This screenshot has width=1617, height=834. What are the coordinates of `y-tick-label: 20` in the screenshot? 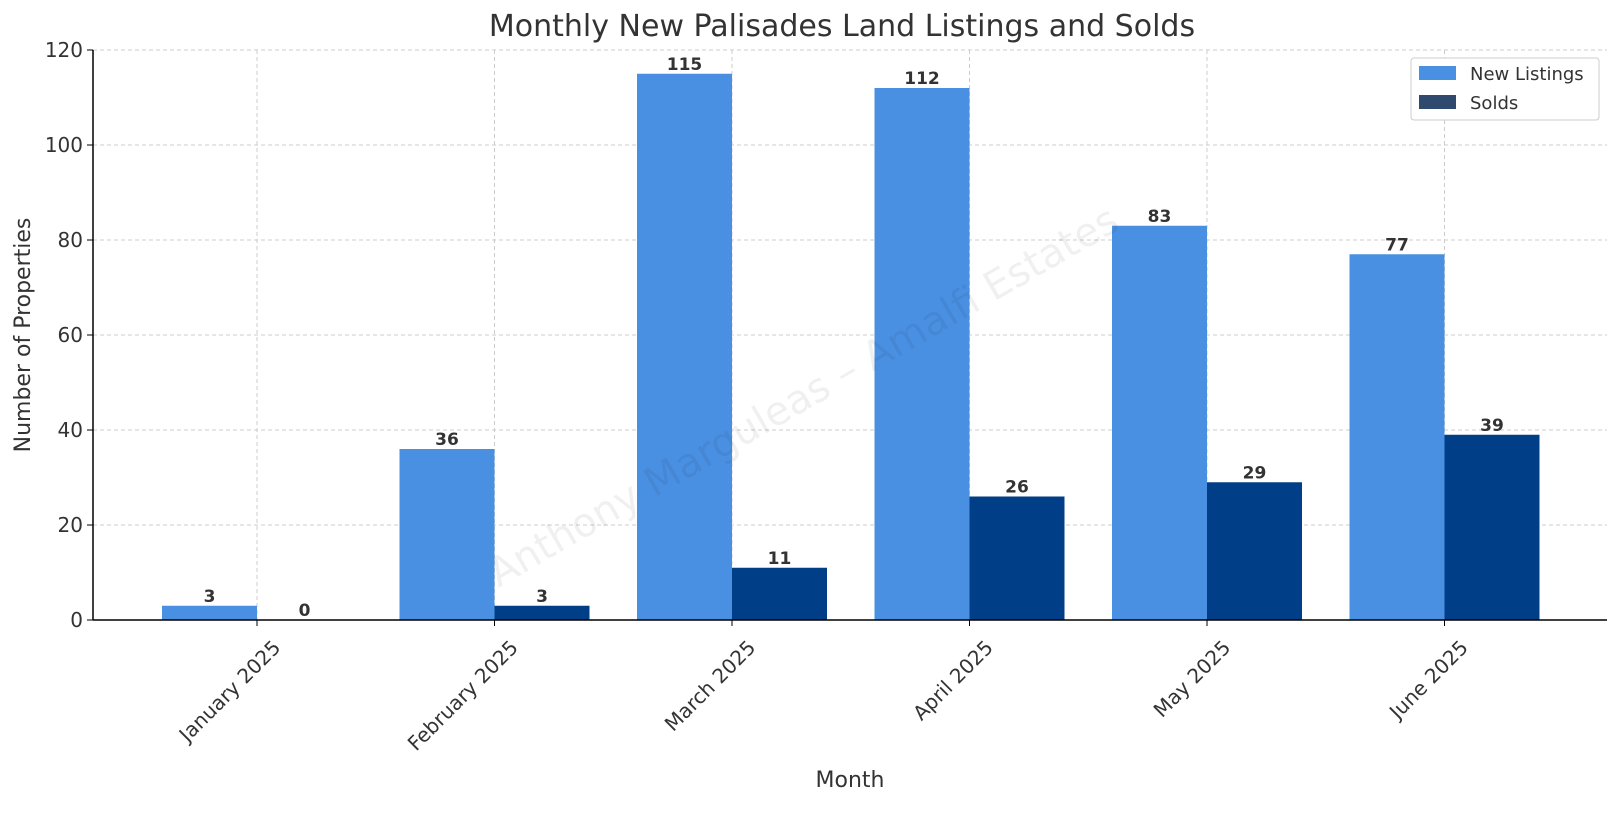 It's located at (70, 525).